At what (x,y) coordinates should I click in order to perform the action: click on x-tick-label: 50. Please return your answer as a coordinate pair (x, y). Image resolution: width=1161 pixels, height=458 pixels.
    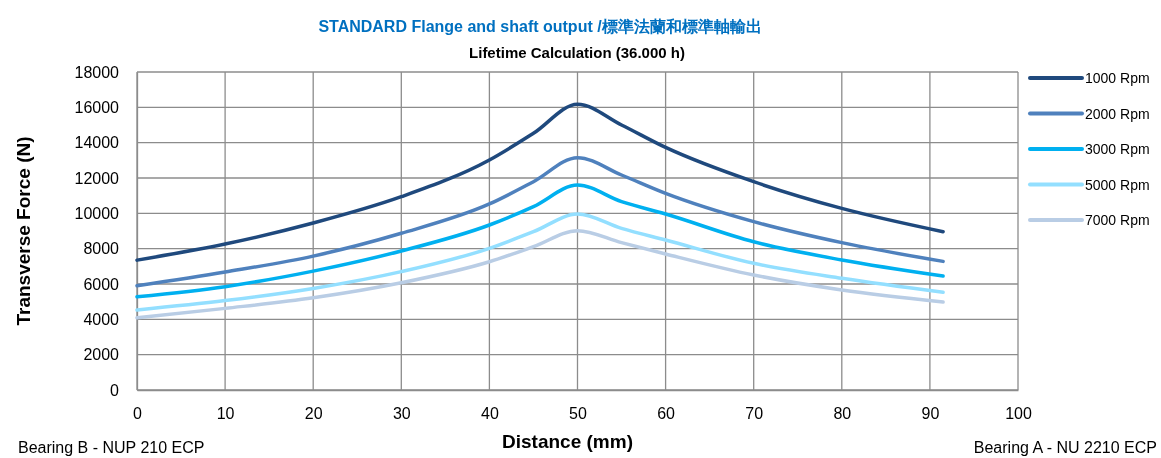
    Looking at the image, I should click on (578, 414).